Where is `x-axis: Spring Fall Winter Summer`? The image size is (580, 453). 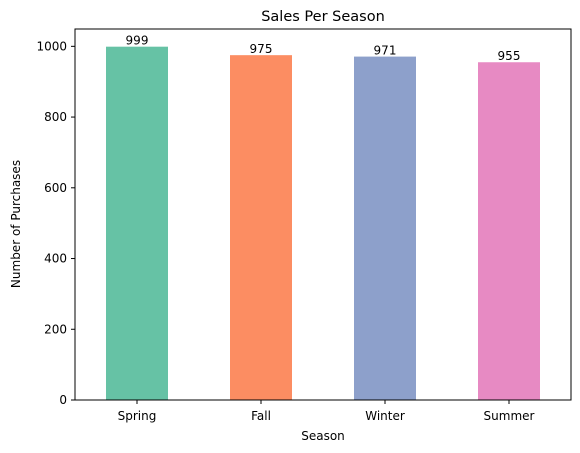
x-axis: Spring Fall Winter Summer is located at coordinates (326, 411).